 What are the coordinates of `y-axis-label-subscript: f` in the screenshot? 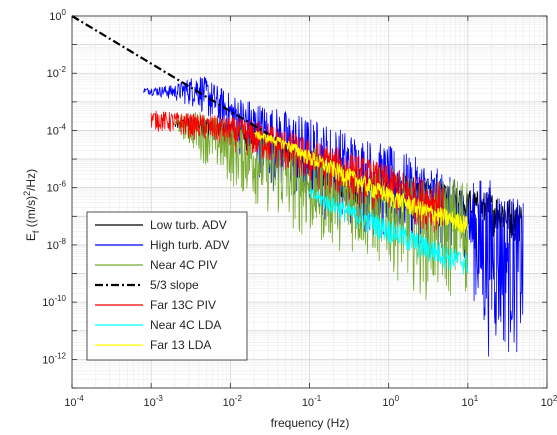 It's located at (36, 231).